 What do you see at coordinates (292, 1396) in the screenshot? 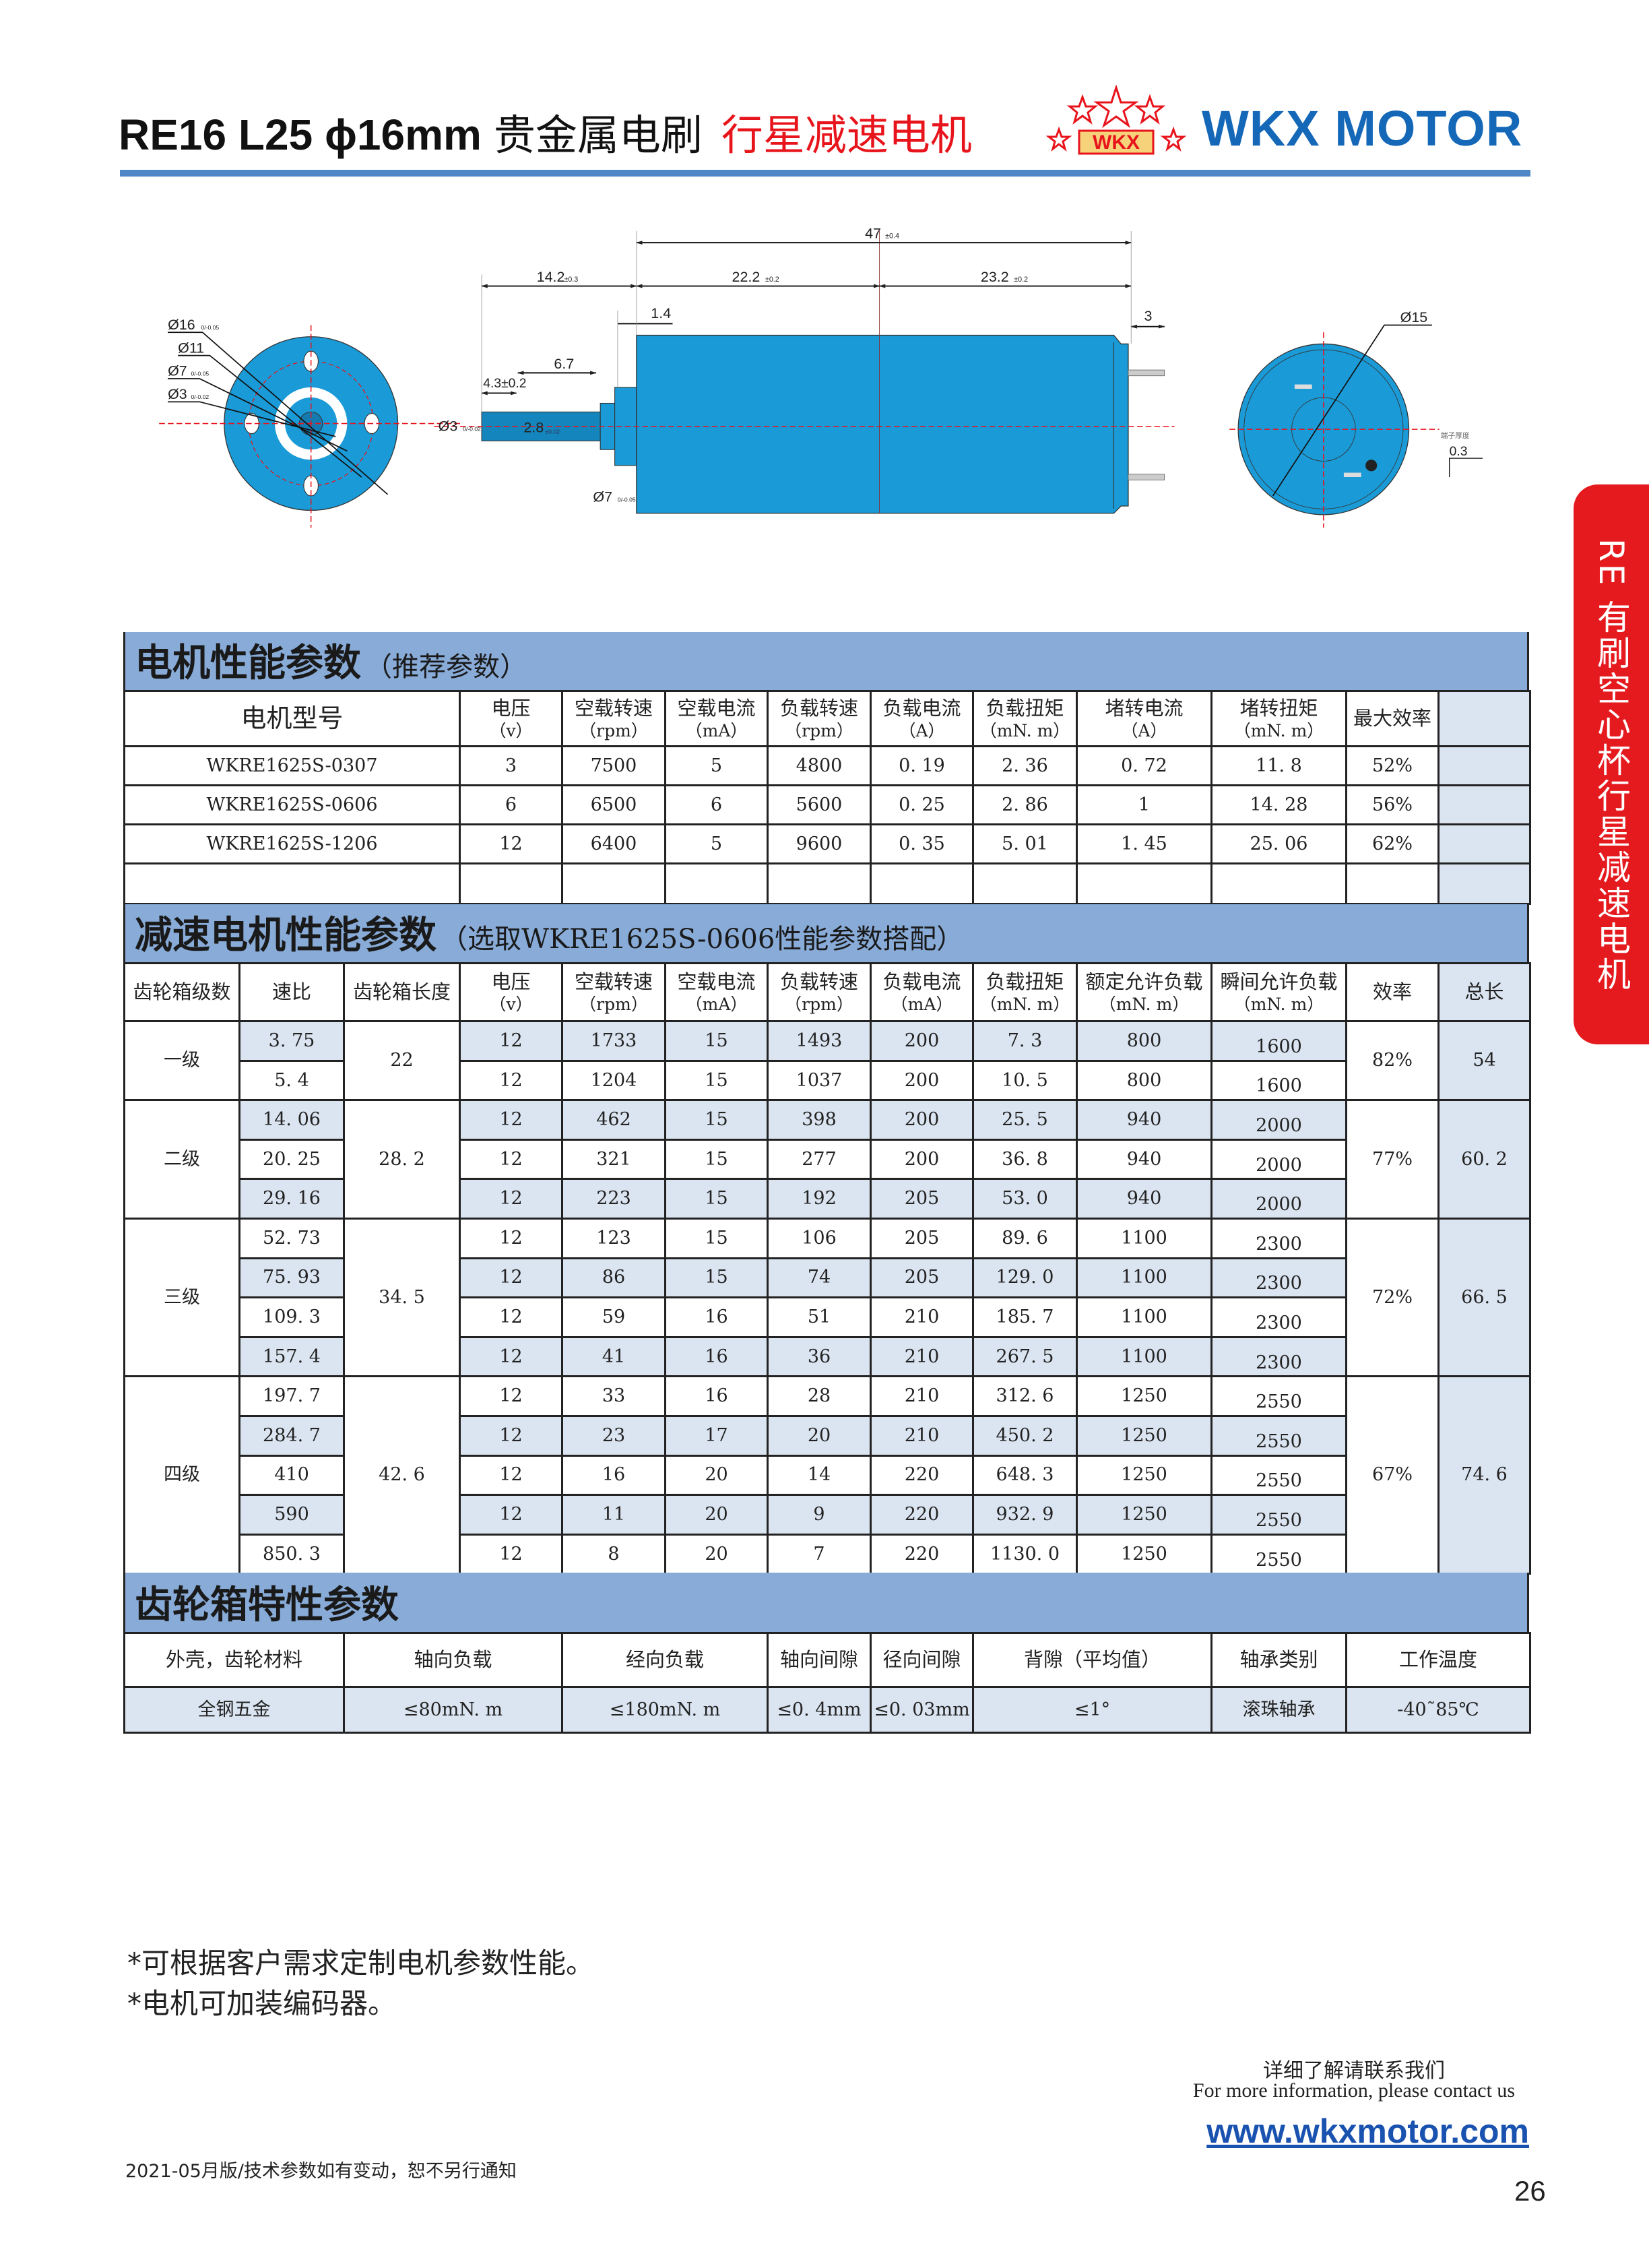
I see `reduction-ratio: 197. 7` at bounding box center [292, 1396].